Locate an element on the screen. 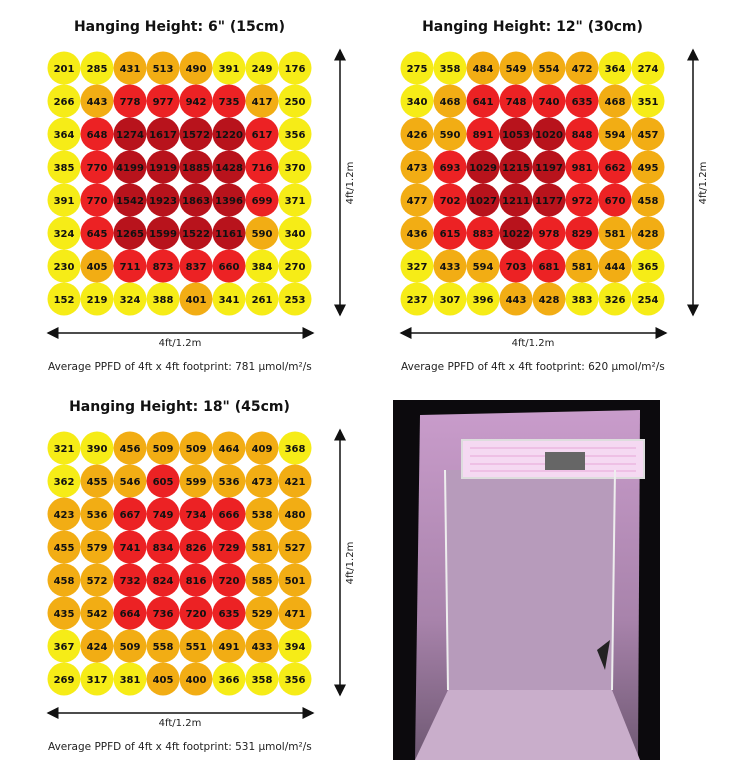  ppfd-value: 978 is located at coordinates (549, 234).